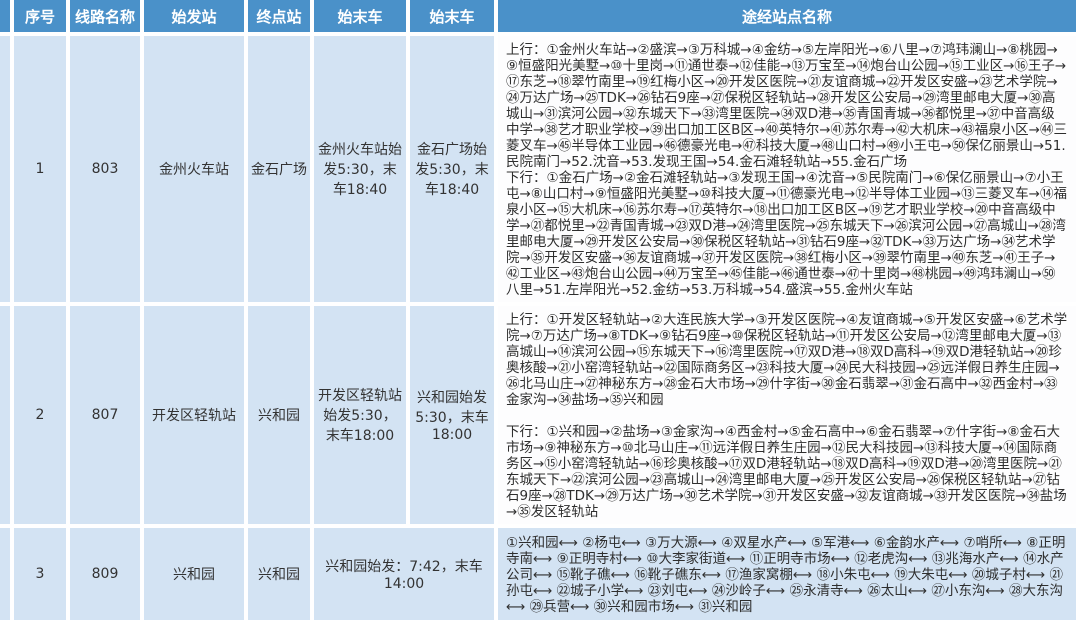 The image size is (1080, 624). What do you see at coordinates (454, 171) in the screenshot?
I see `first-last-bus-end: 金石广场始发5:30，末车18:40` at bounding box center [454, 171].